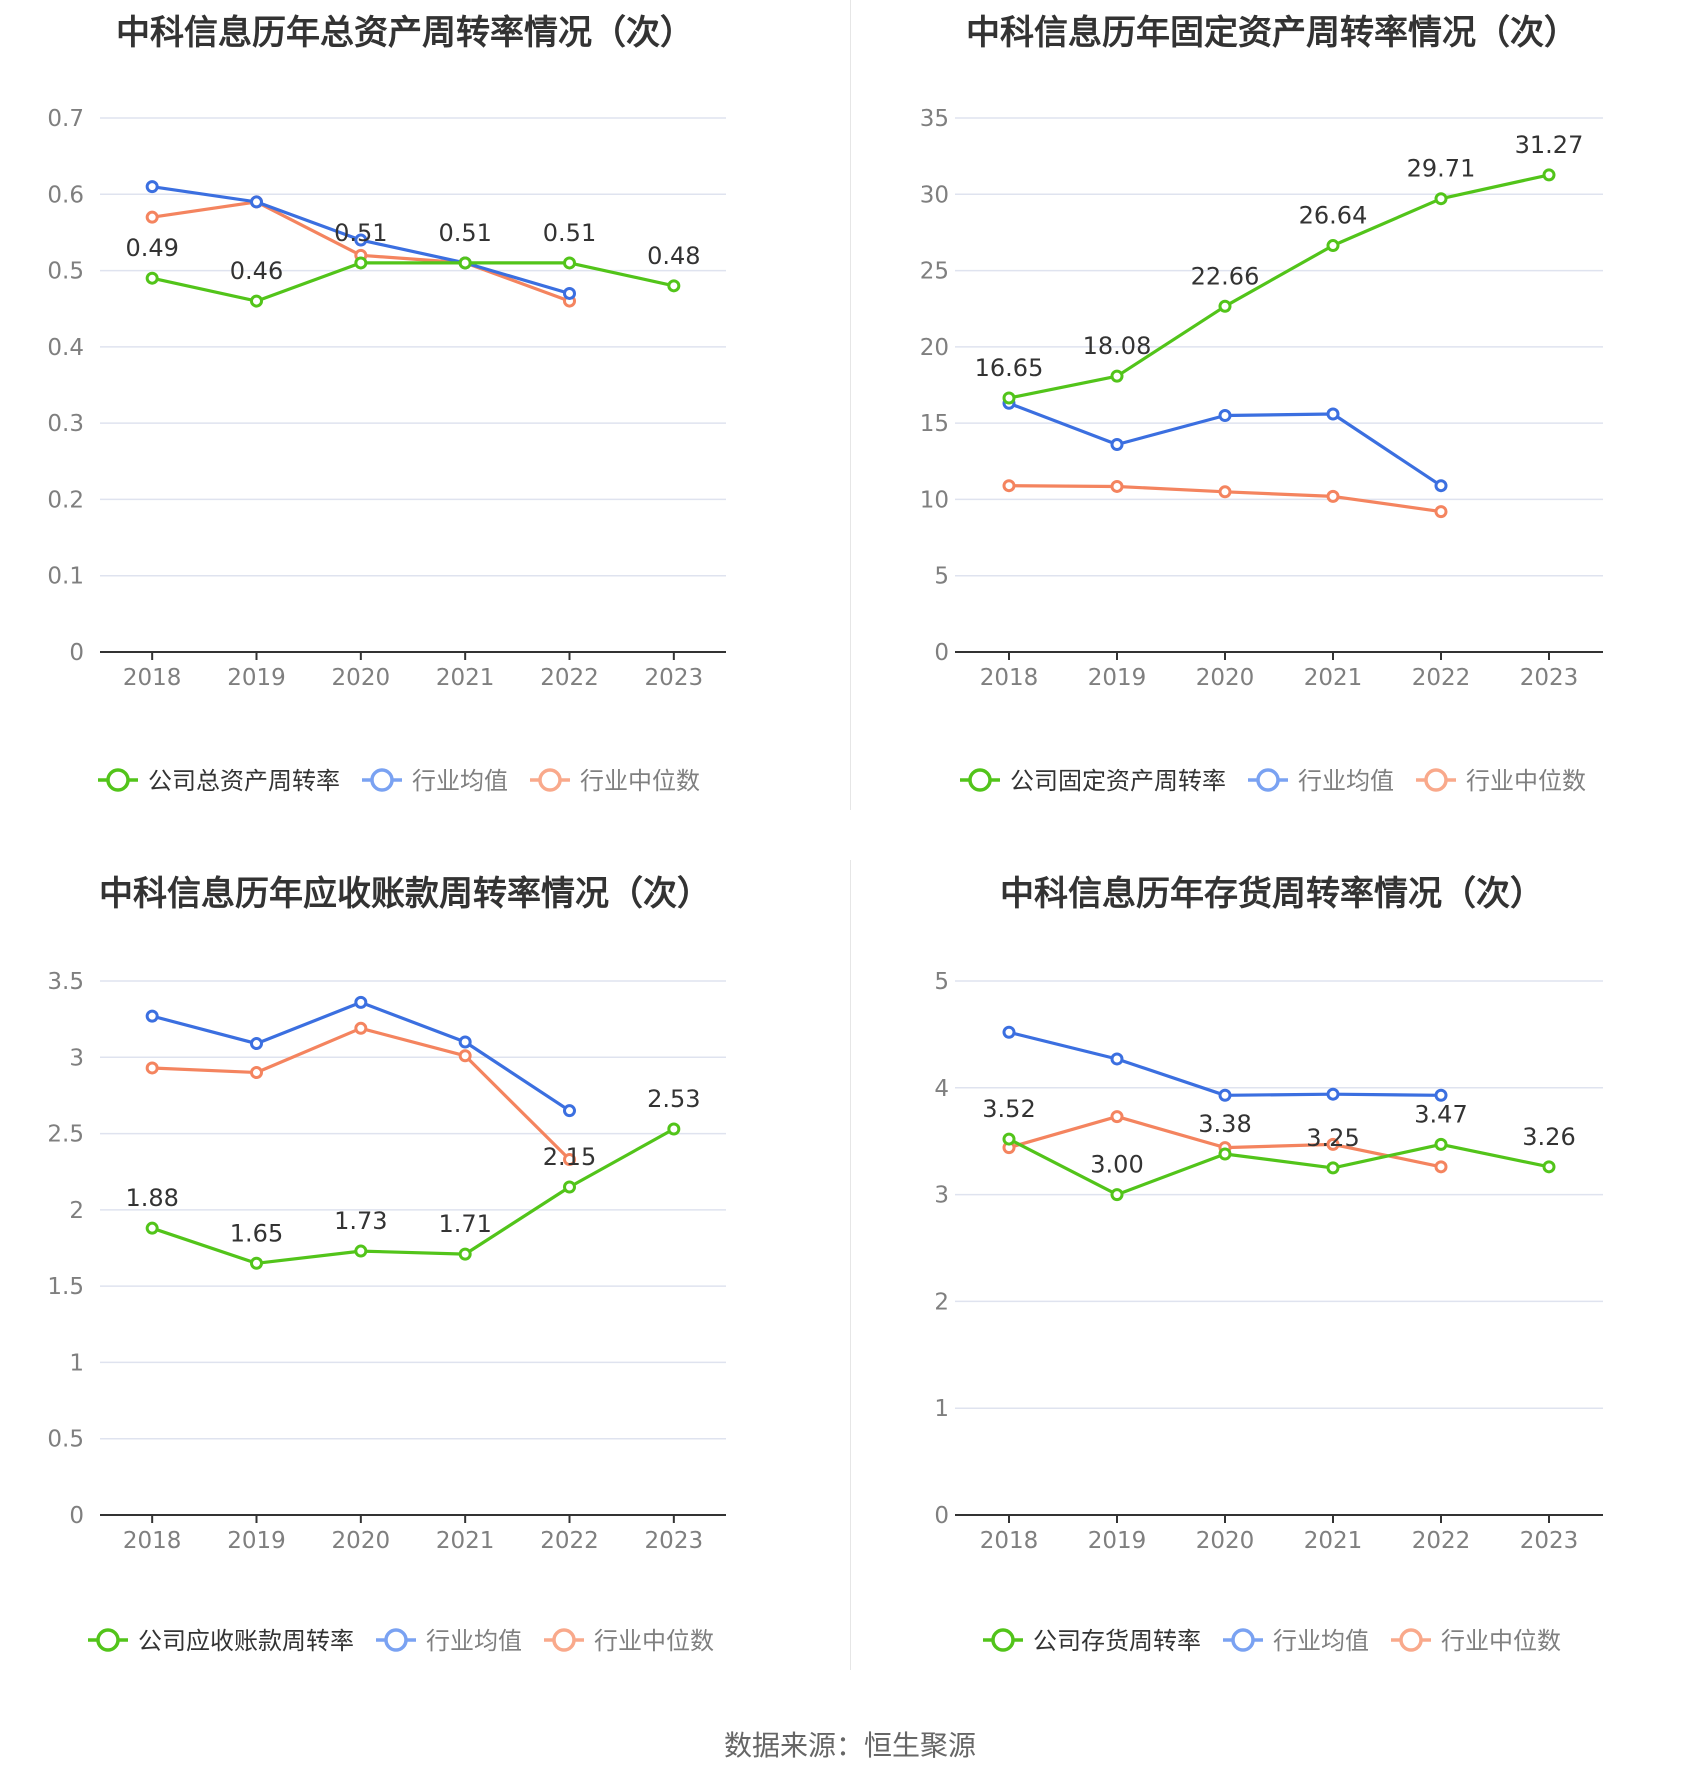 Image resolution: width=1700 pixels, height=1782 pixels. I want to click on vertical-divider-top, so click(850, 405).